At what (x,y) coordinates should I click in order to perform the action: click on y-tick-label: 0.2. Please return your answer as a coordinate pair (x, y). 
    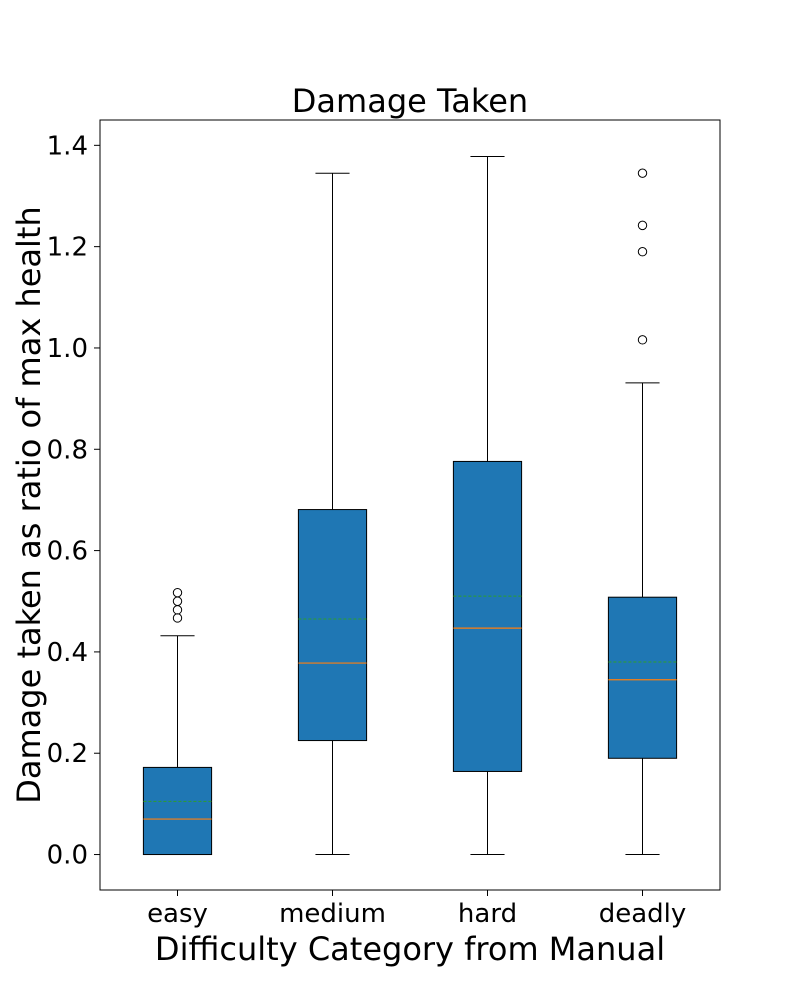
    Looking at the image, I should click on (67, 754).